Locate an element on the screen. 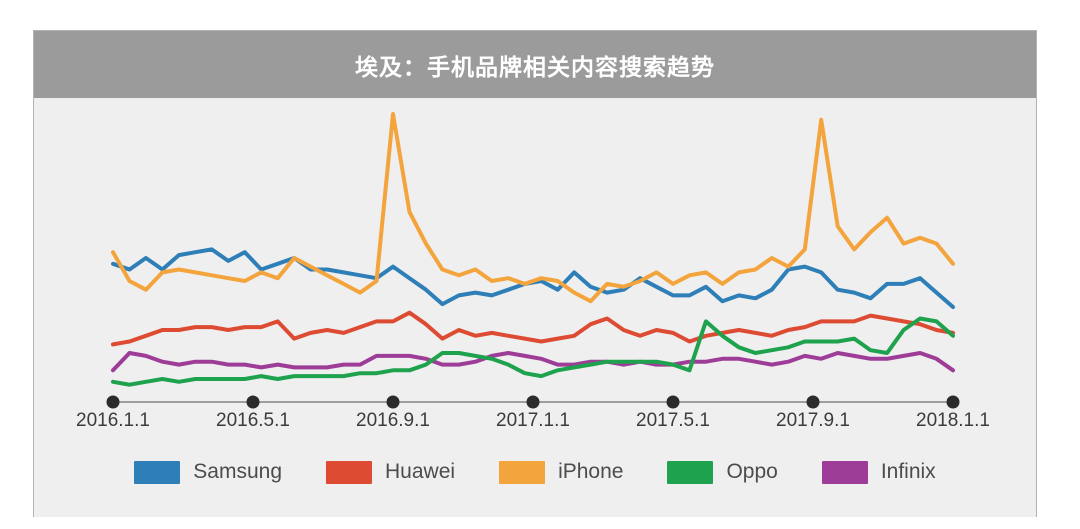  x-tick-label: 2017.5.1 is located at coordinates (673, 420).